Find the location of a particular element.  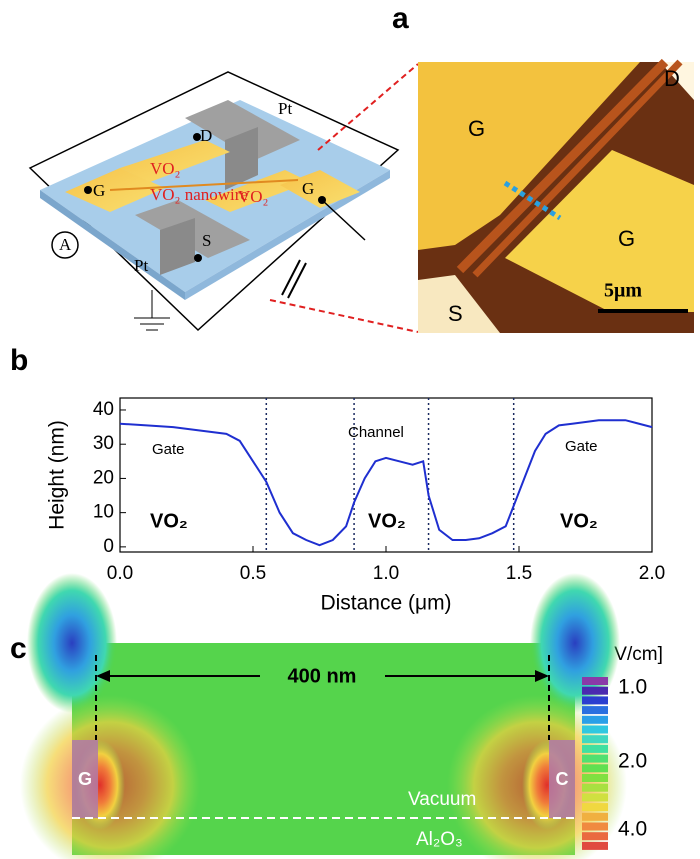

y-tick-label: 30 is located at coordinates (103, 443).